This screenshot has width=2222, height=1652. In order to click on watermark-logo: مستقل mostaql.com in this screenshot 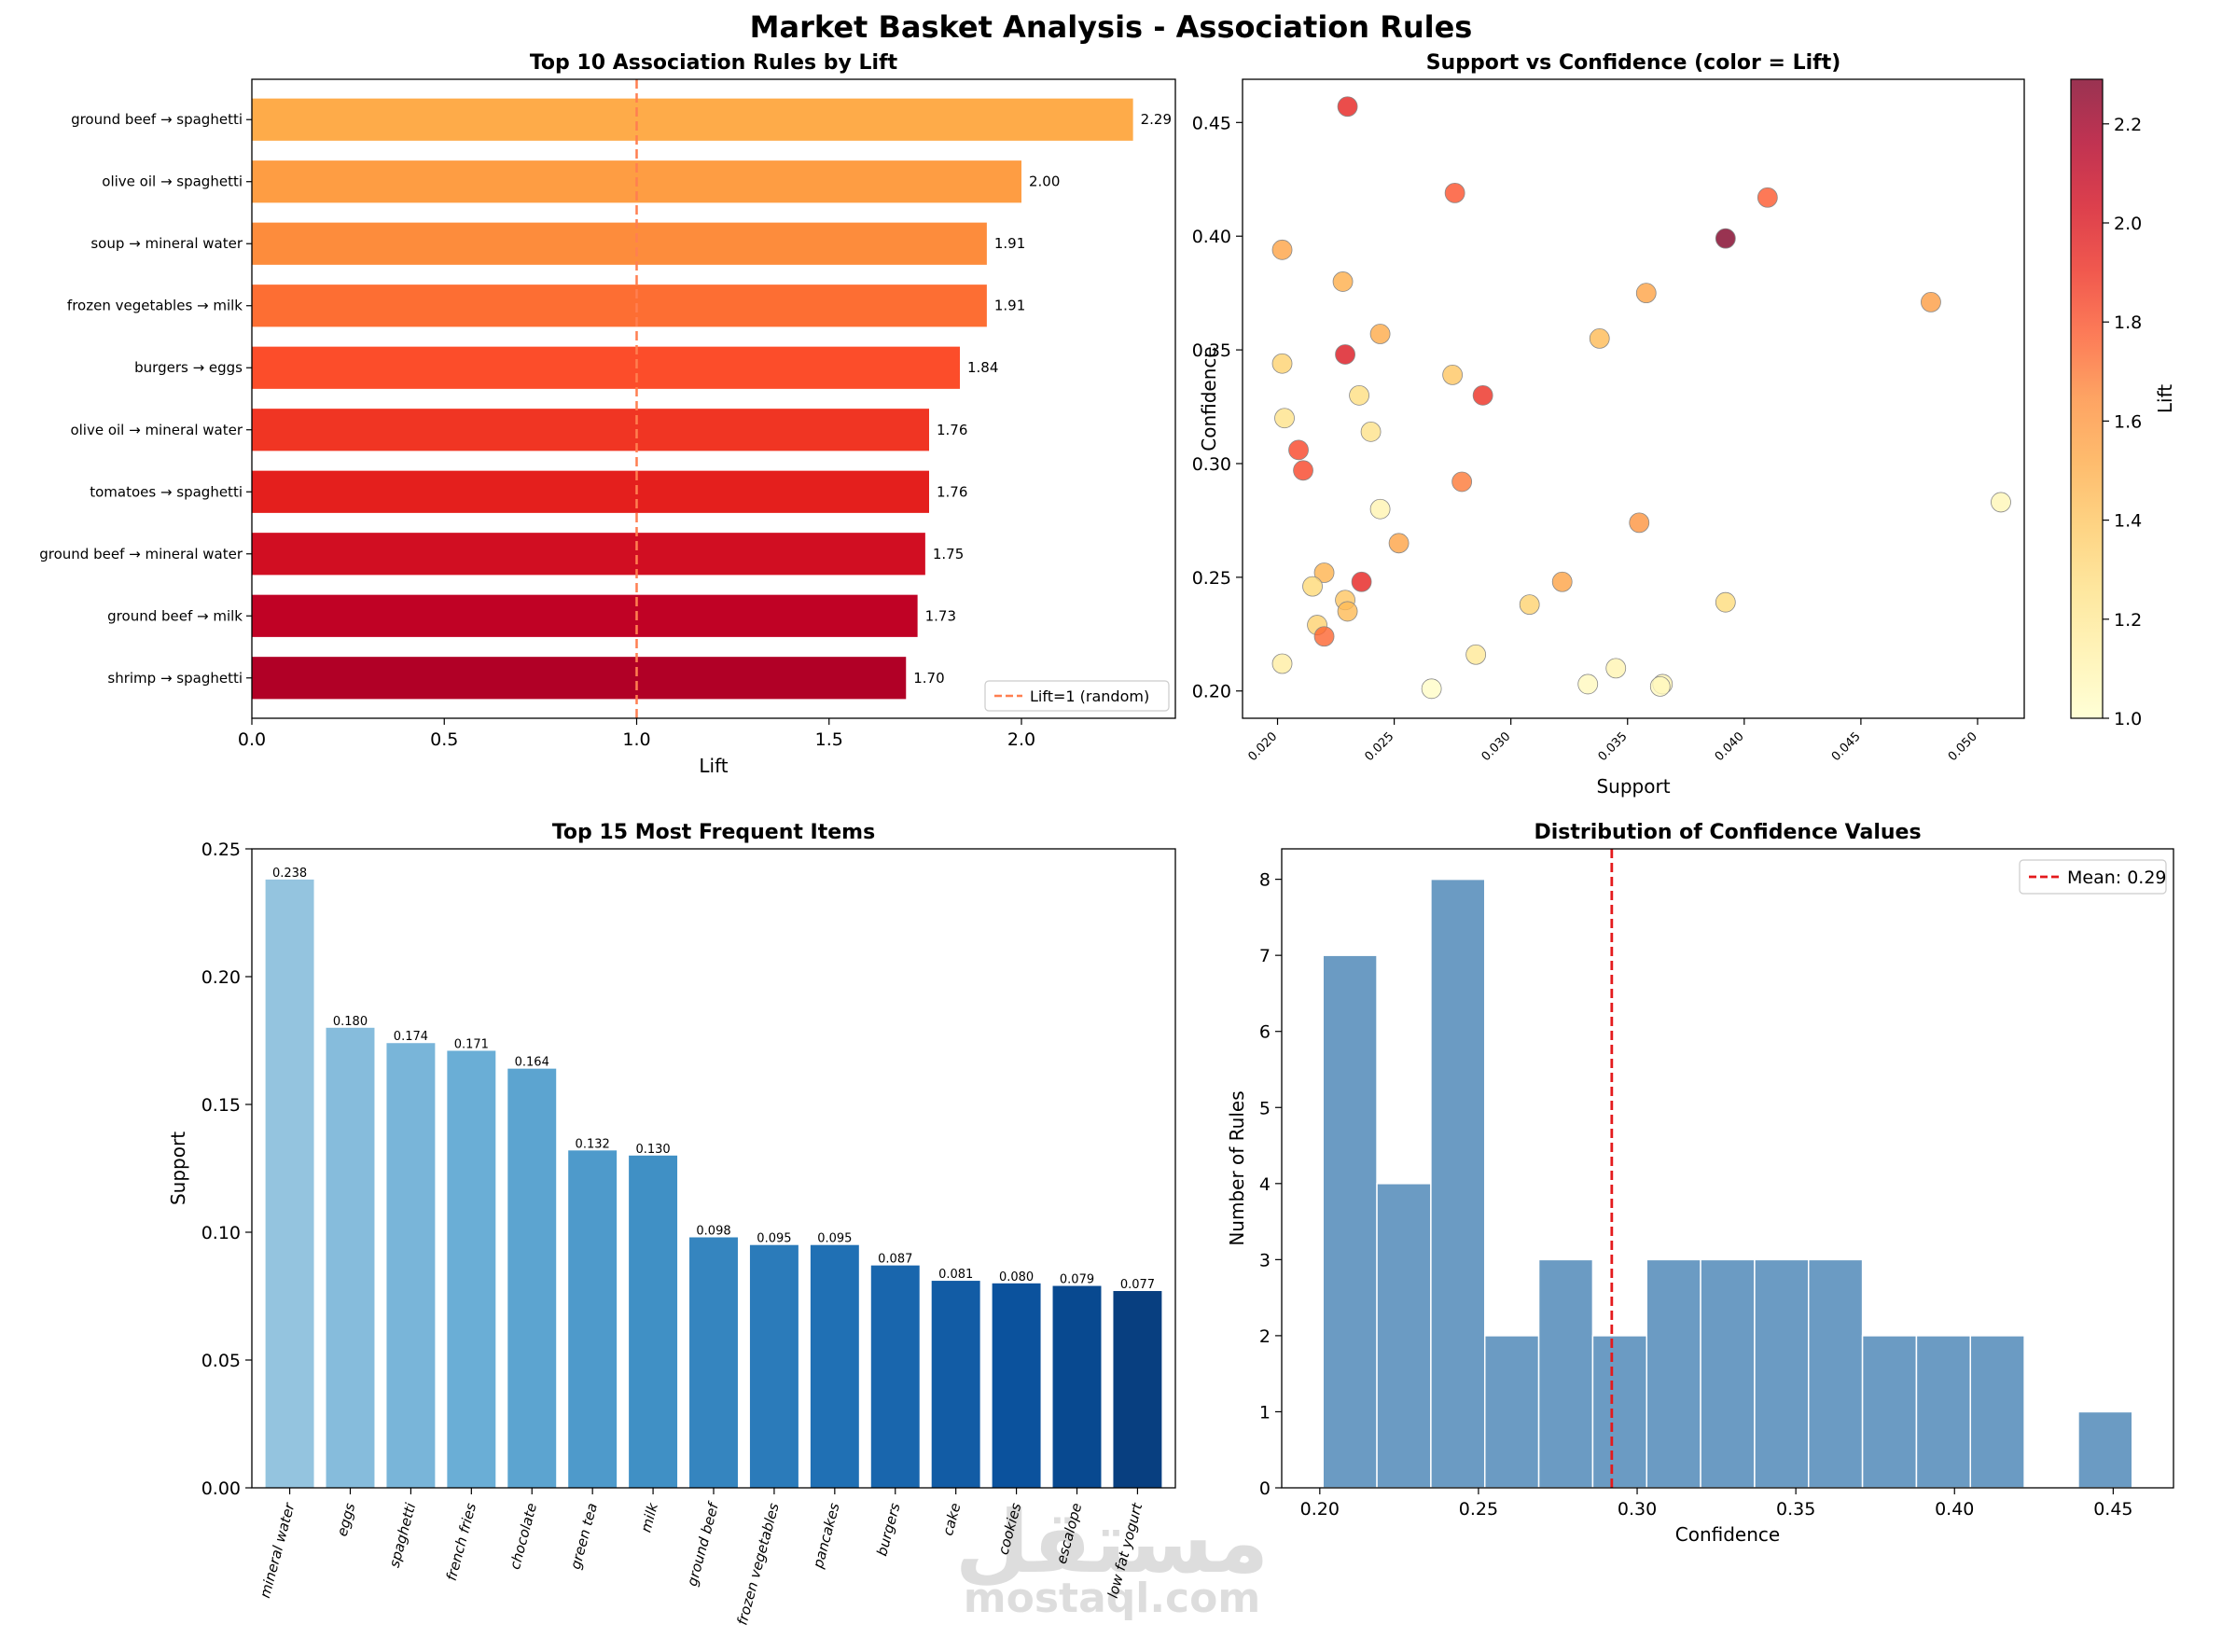, I will do `click(1112, 1557)`.